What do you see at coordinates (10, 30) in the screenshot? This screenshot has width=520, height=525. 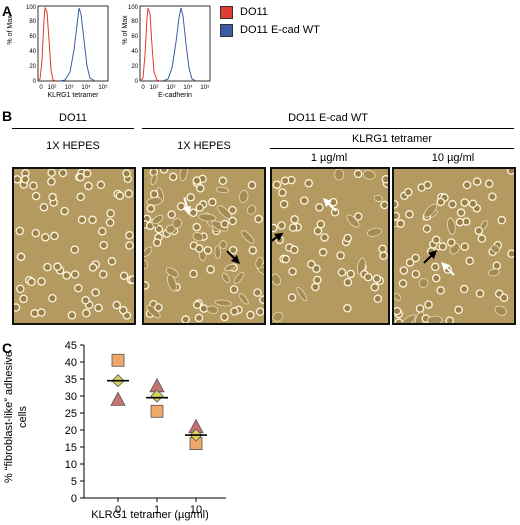 I see `histogram-ylabel: % of Max` at bounding box center [10, 30].